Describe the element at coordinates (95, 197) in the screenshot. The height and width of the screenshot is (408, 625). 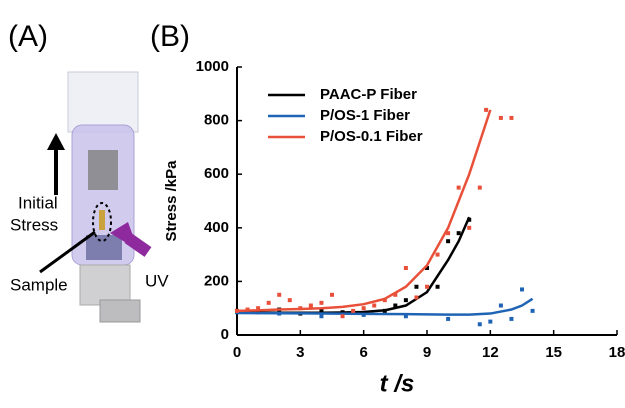
I see `apparatus-illustration` at that location.